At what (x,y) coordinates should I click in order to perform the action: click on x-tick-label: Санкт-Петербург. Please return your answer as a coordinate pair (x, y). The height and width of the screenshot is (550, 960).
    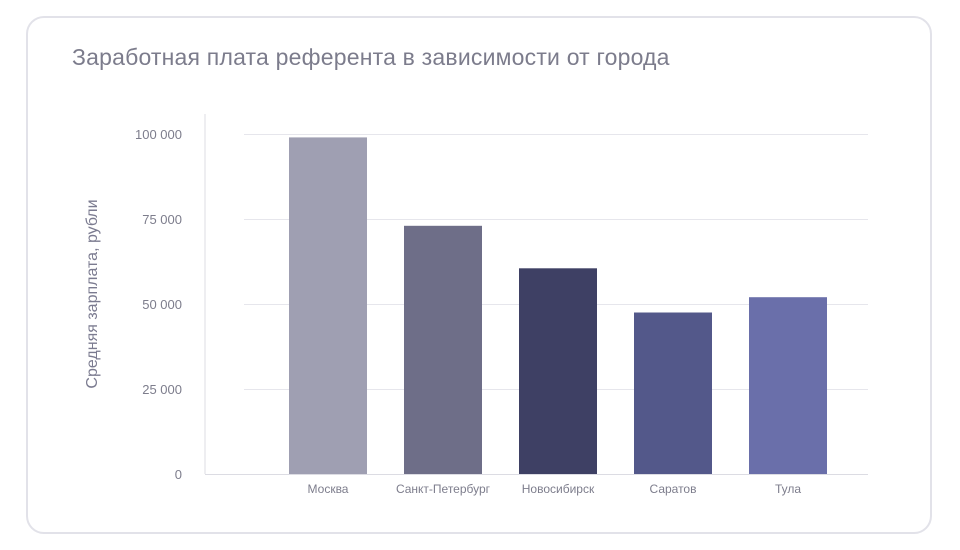
    Looking at the image, I should click on (443, 489).